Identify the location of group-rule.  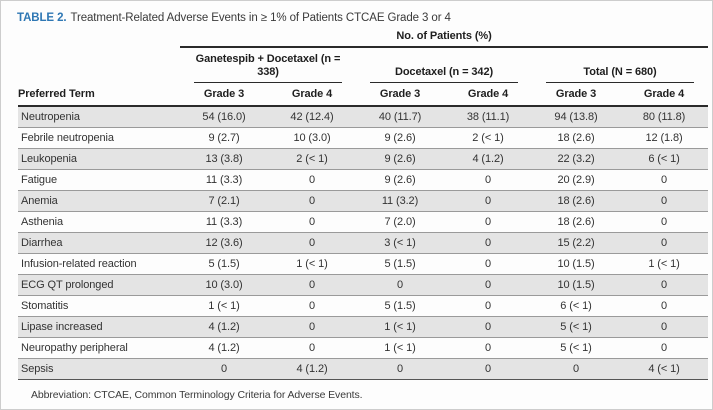
(444, 82).